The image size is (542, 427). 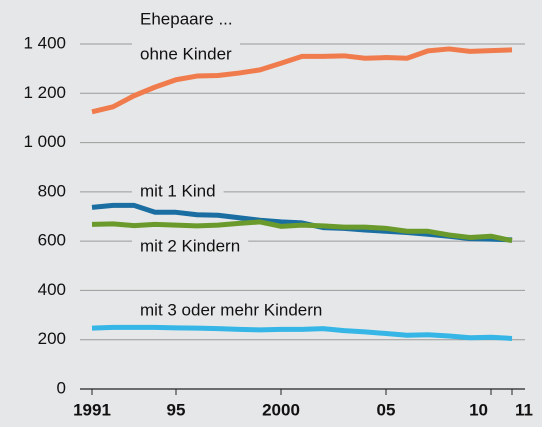 I want to click on y-tick-label: 0, so click(x=61, y=387).